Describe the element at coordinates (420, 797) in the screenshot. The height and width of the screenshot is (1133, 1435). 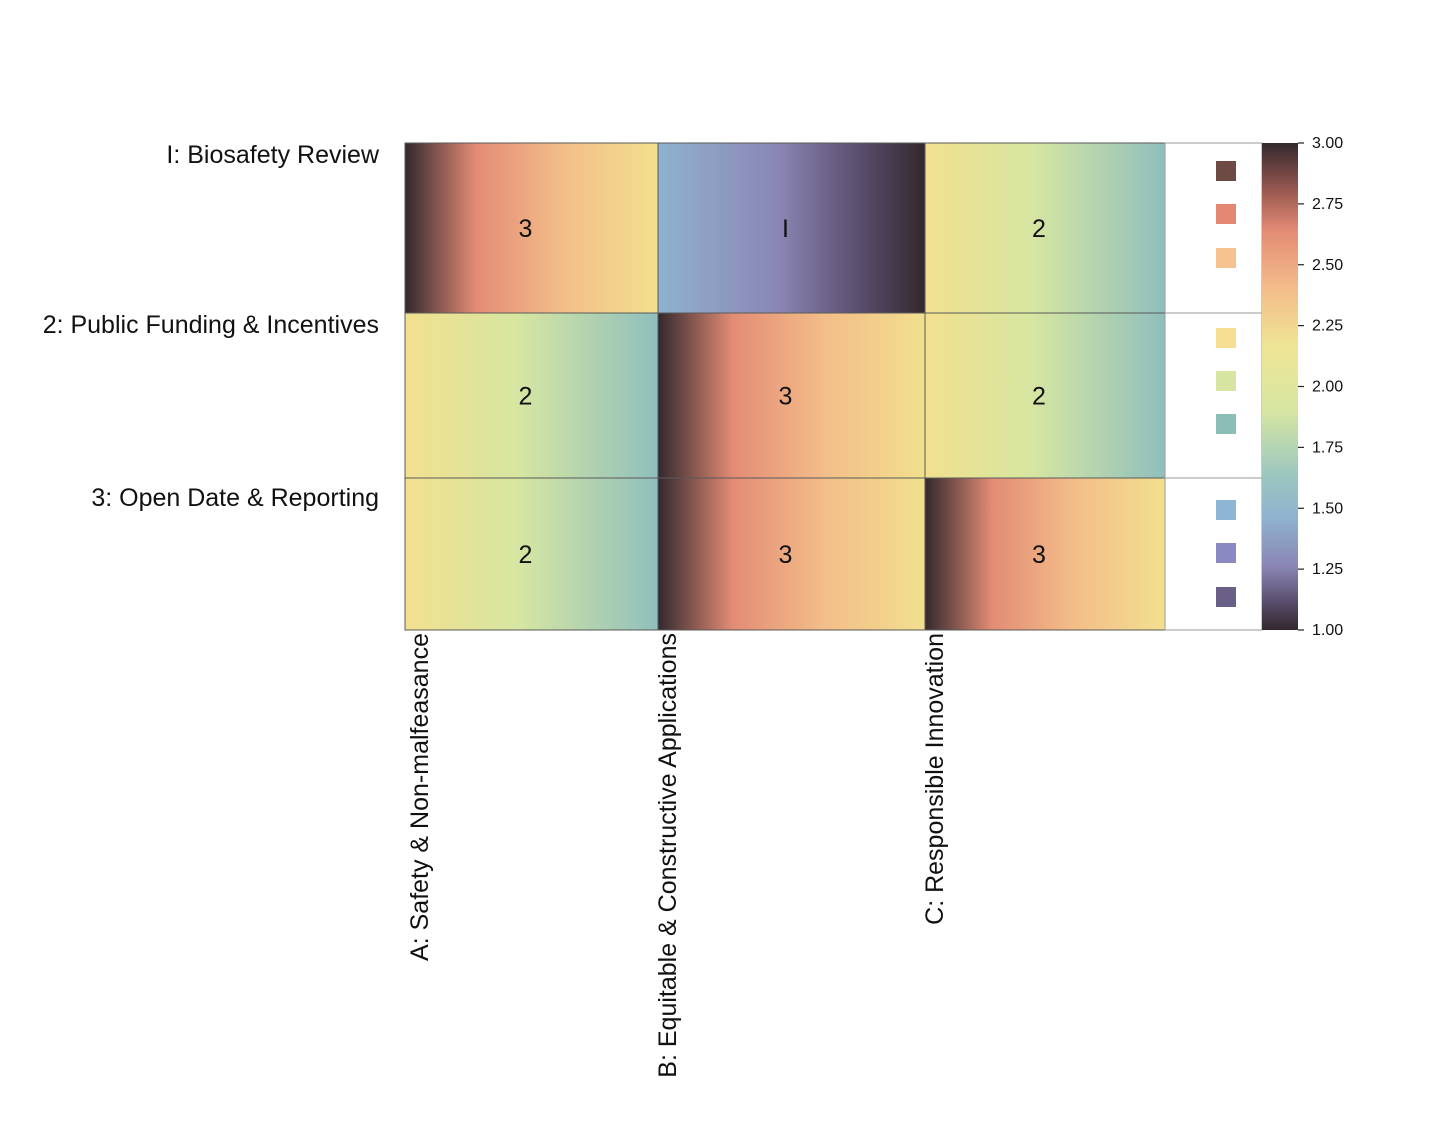
I see `column-label-1: A: Safety & Non-malfeasance` at that location.